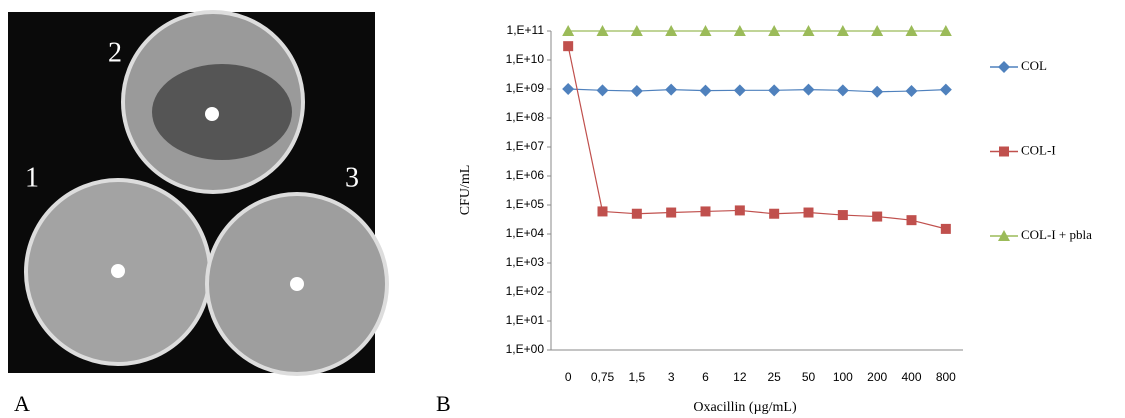 This screenshot has width=1125, height=418. Describe the element at coordinates (525, 291) in the screenshot. I see `y-tick-label: 1,E+02` at that location.